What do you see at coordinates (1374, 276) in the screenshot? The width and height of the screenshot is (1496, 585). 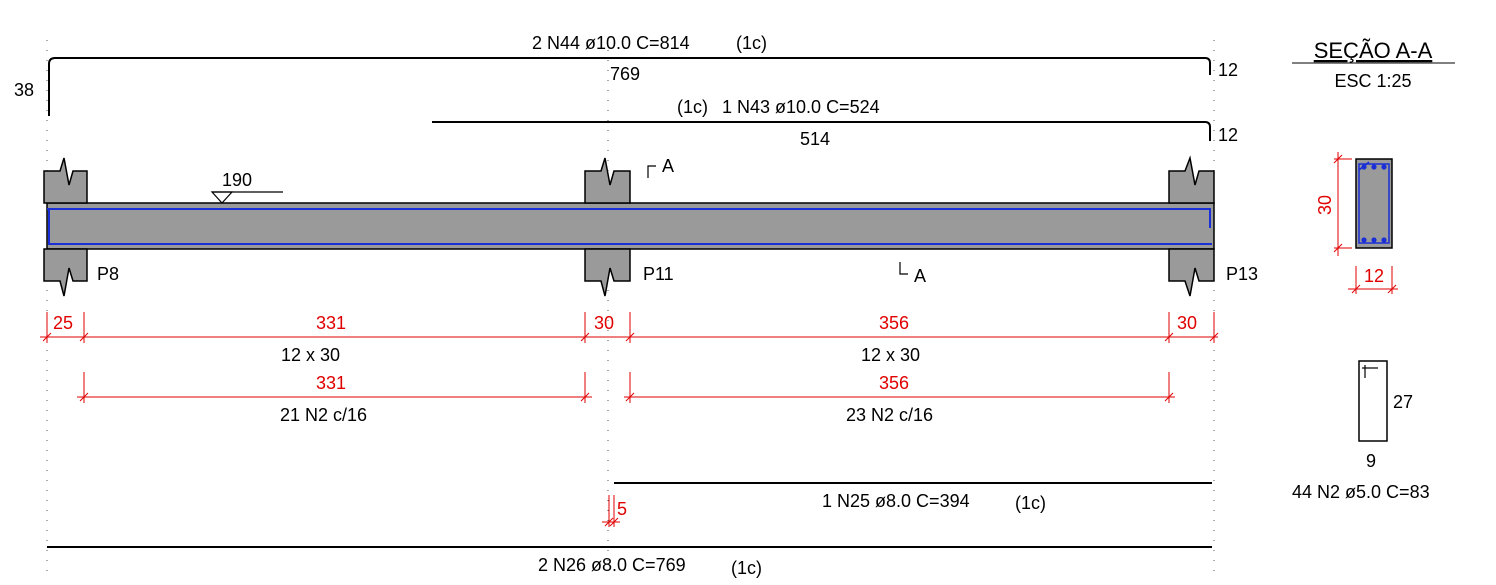 I see `section-width: 12` at bounding box center [1374, 276].